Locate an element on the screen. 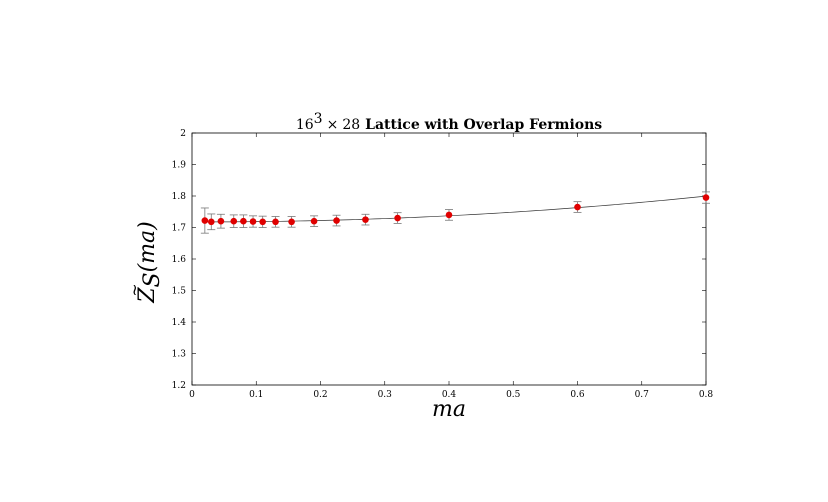 The width and height of the screenshot is (828, 502). x-tick-label: 0.6 is located at coordinates (577, 395).